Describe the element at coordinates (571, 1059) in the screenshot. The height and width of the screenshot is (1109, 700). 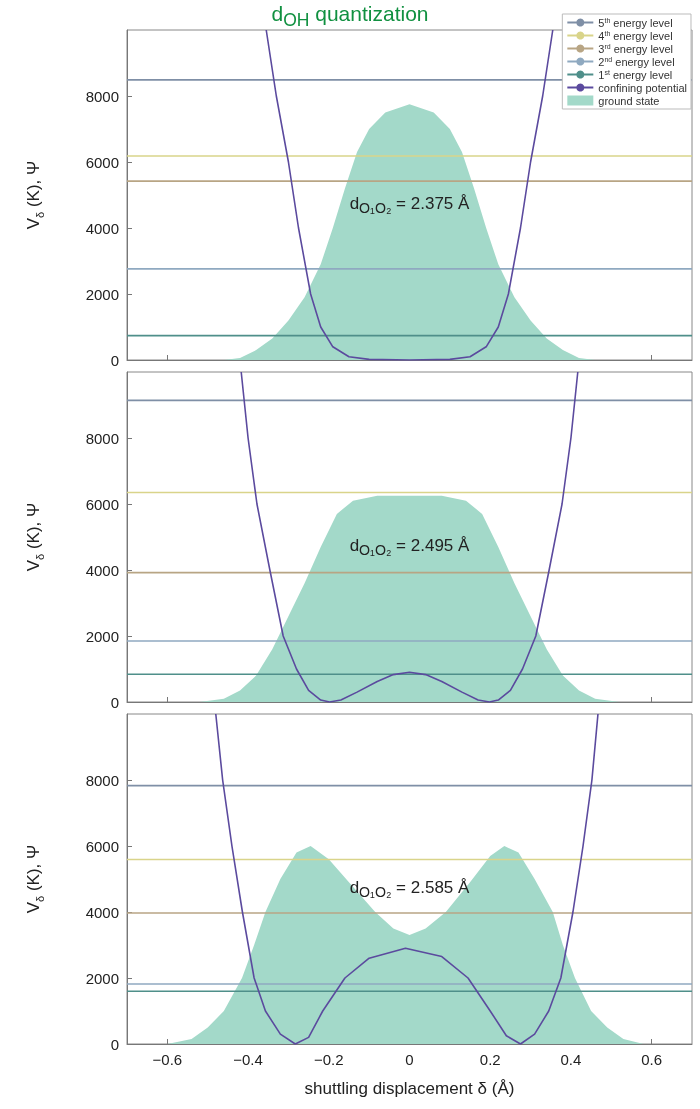
I see `x-tick-label: 0.4` at that location.